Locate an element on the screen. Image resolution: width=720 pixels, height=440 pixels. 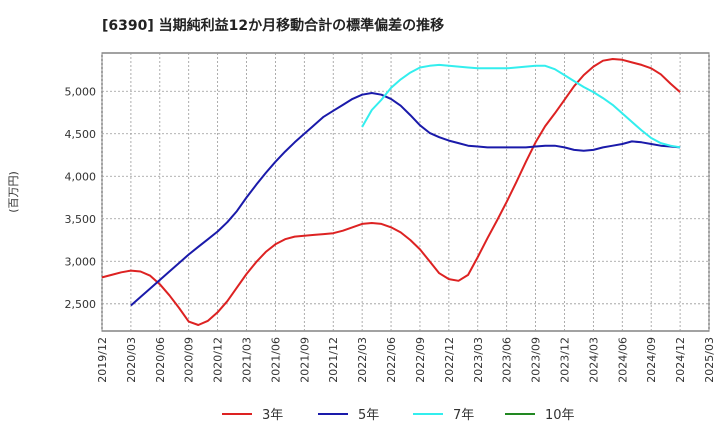
x-tick-label: 2022/06 is located at coordinates (391, 360).